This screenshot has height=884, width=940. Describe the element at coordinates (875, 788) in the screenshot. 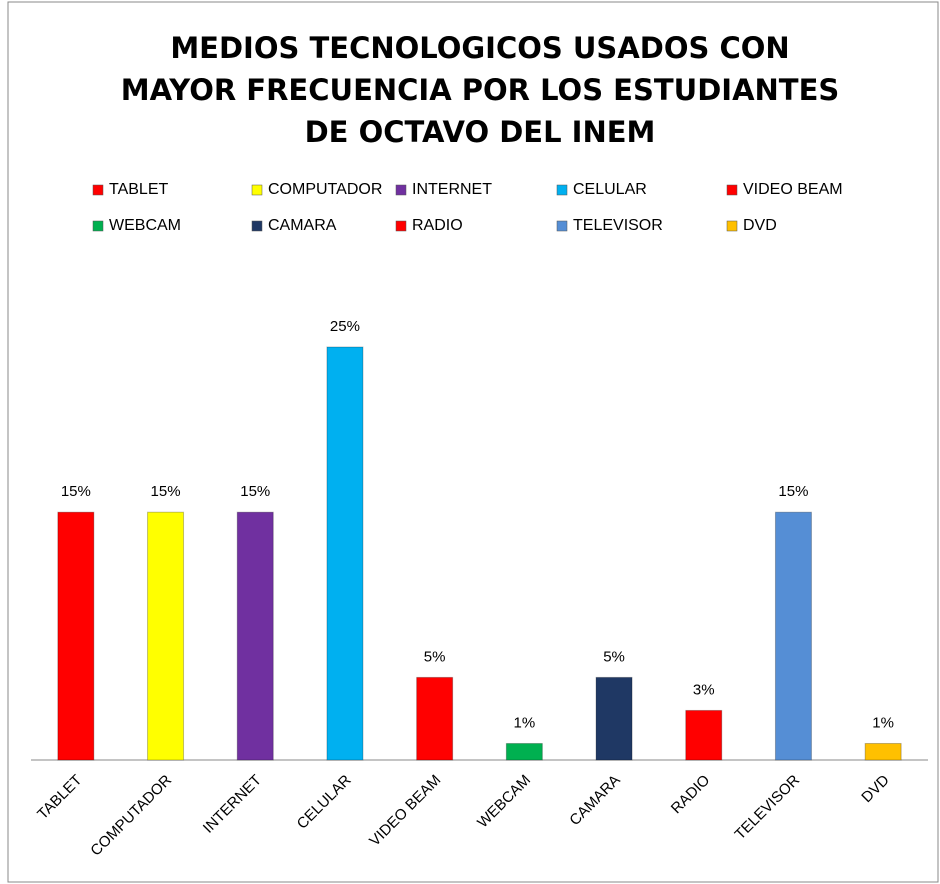

I see `x-tick-label: DVD` at that location.